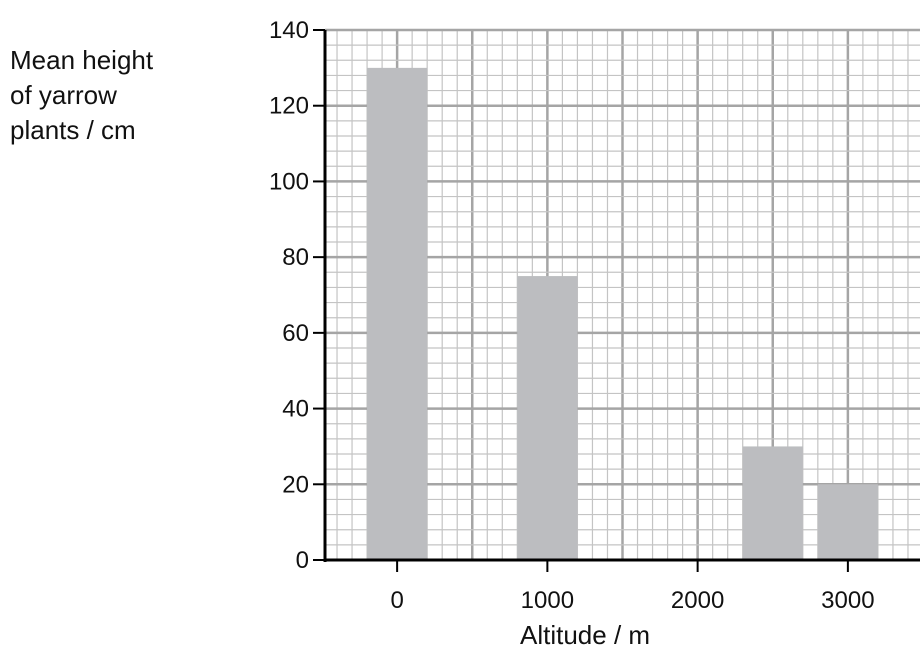 The height and width of the screenshot is (654, 920). I want to click on y-axis-title-line-1: Mean height, so click(82, 60).